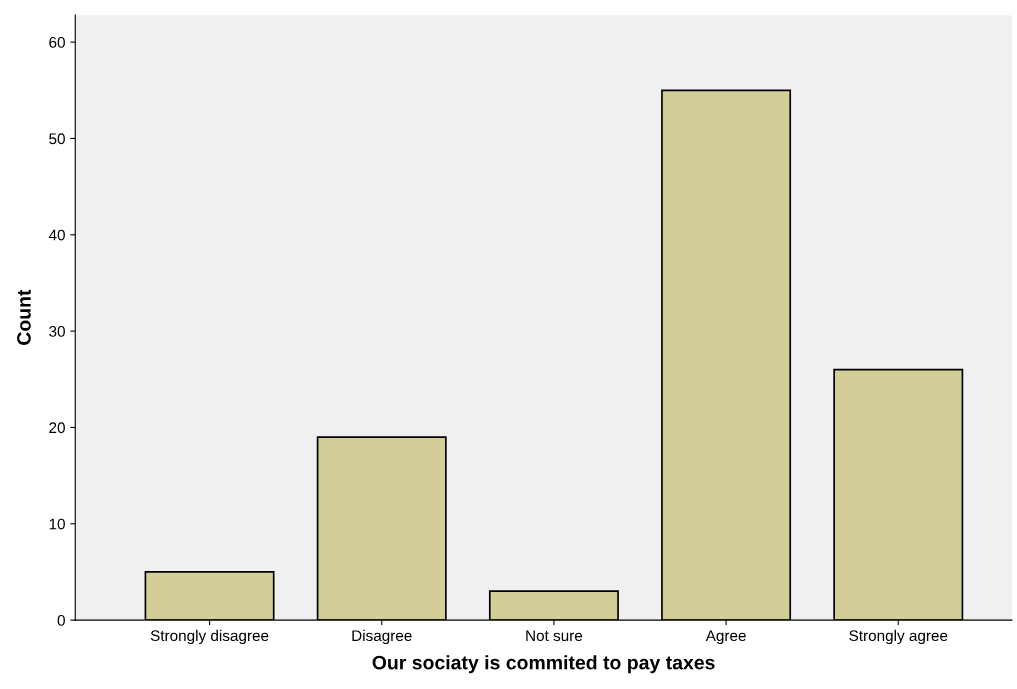 This screenshot has width=1017, height=689. What do you see at coordinates (56, 235) in the screenshot?
I see `y-tick-label: 40` at bounding box center [56, 235].